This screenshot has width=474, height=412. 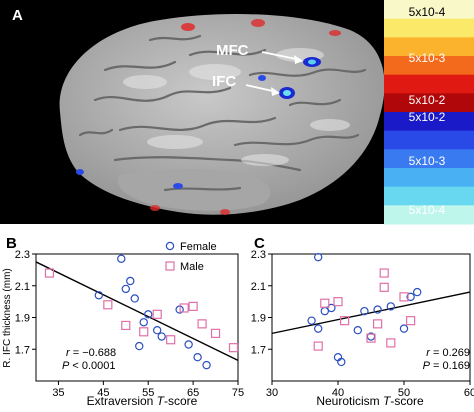 What do you see at coordinates (448, 353) in the screenshot?
I see `stats-c-r: r = 0.269` at bounding box center [448, 353].